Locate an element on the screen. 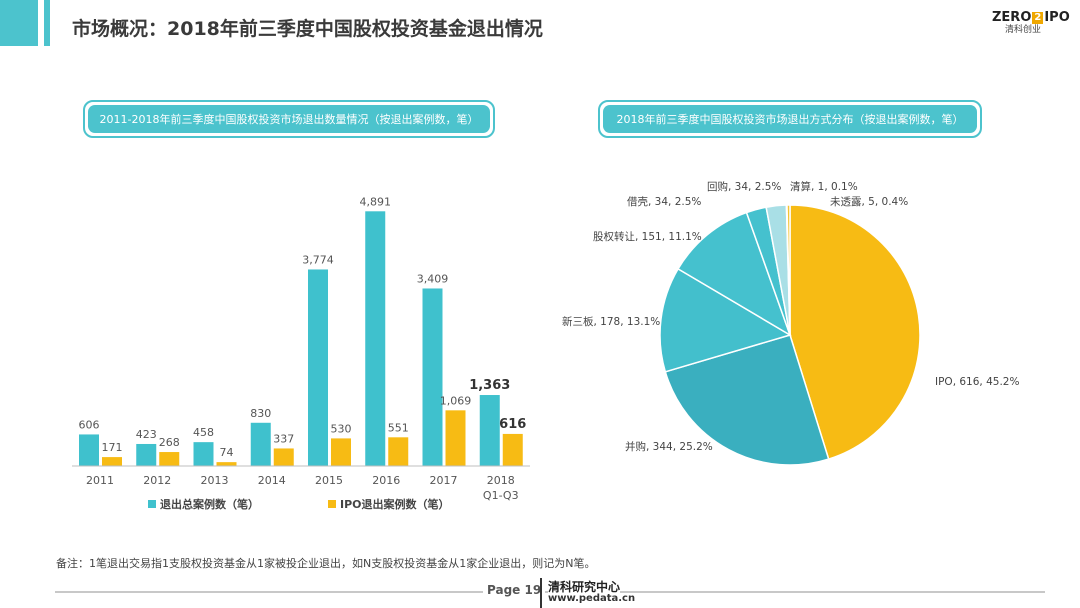 This screenshot has height=608, width=1080. pie-slice-label: 新三板, 178, 13.1% is located at coordinates (611, 321).